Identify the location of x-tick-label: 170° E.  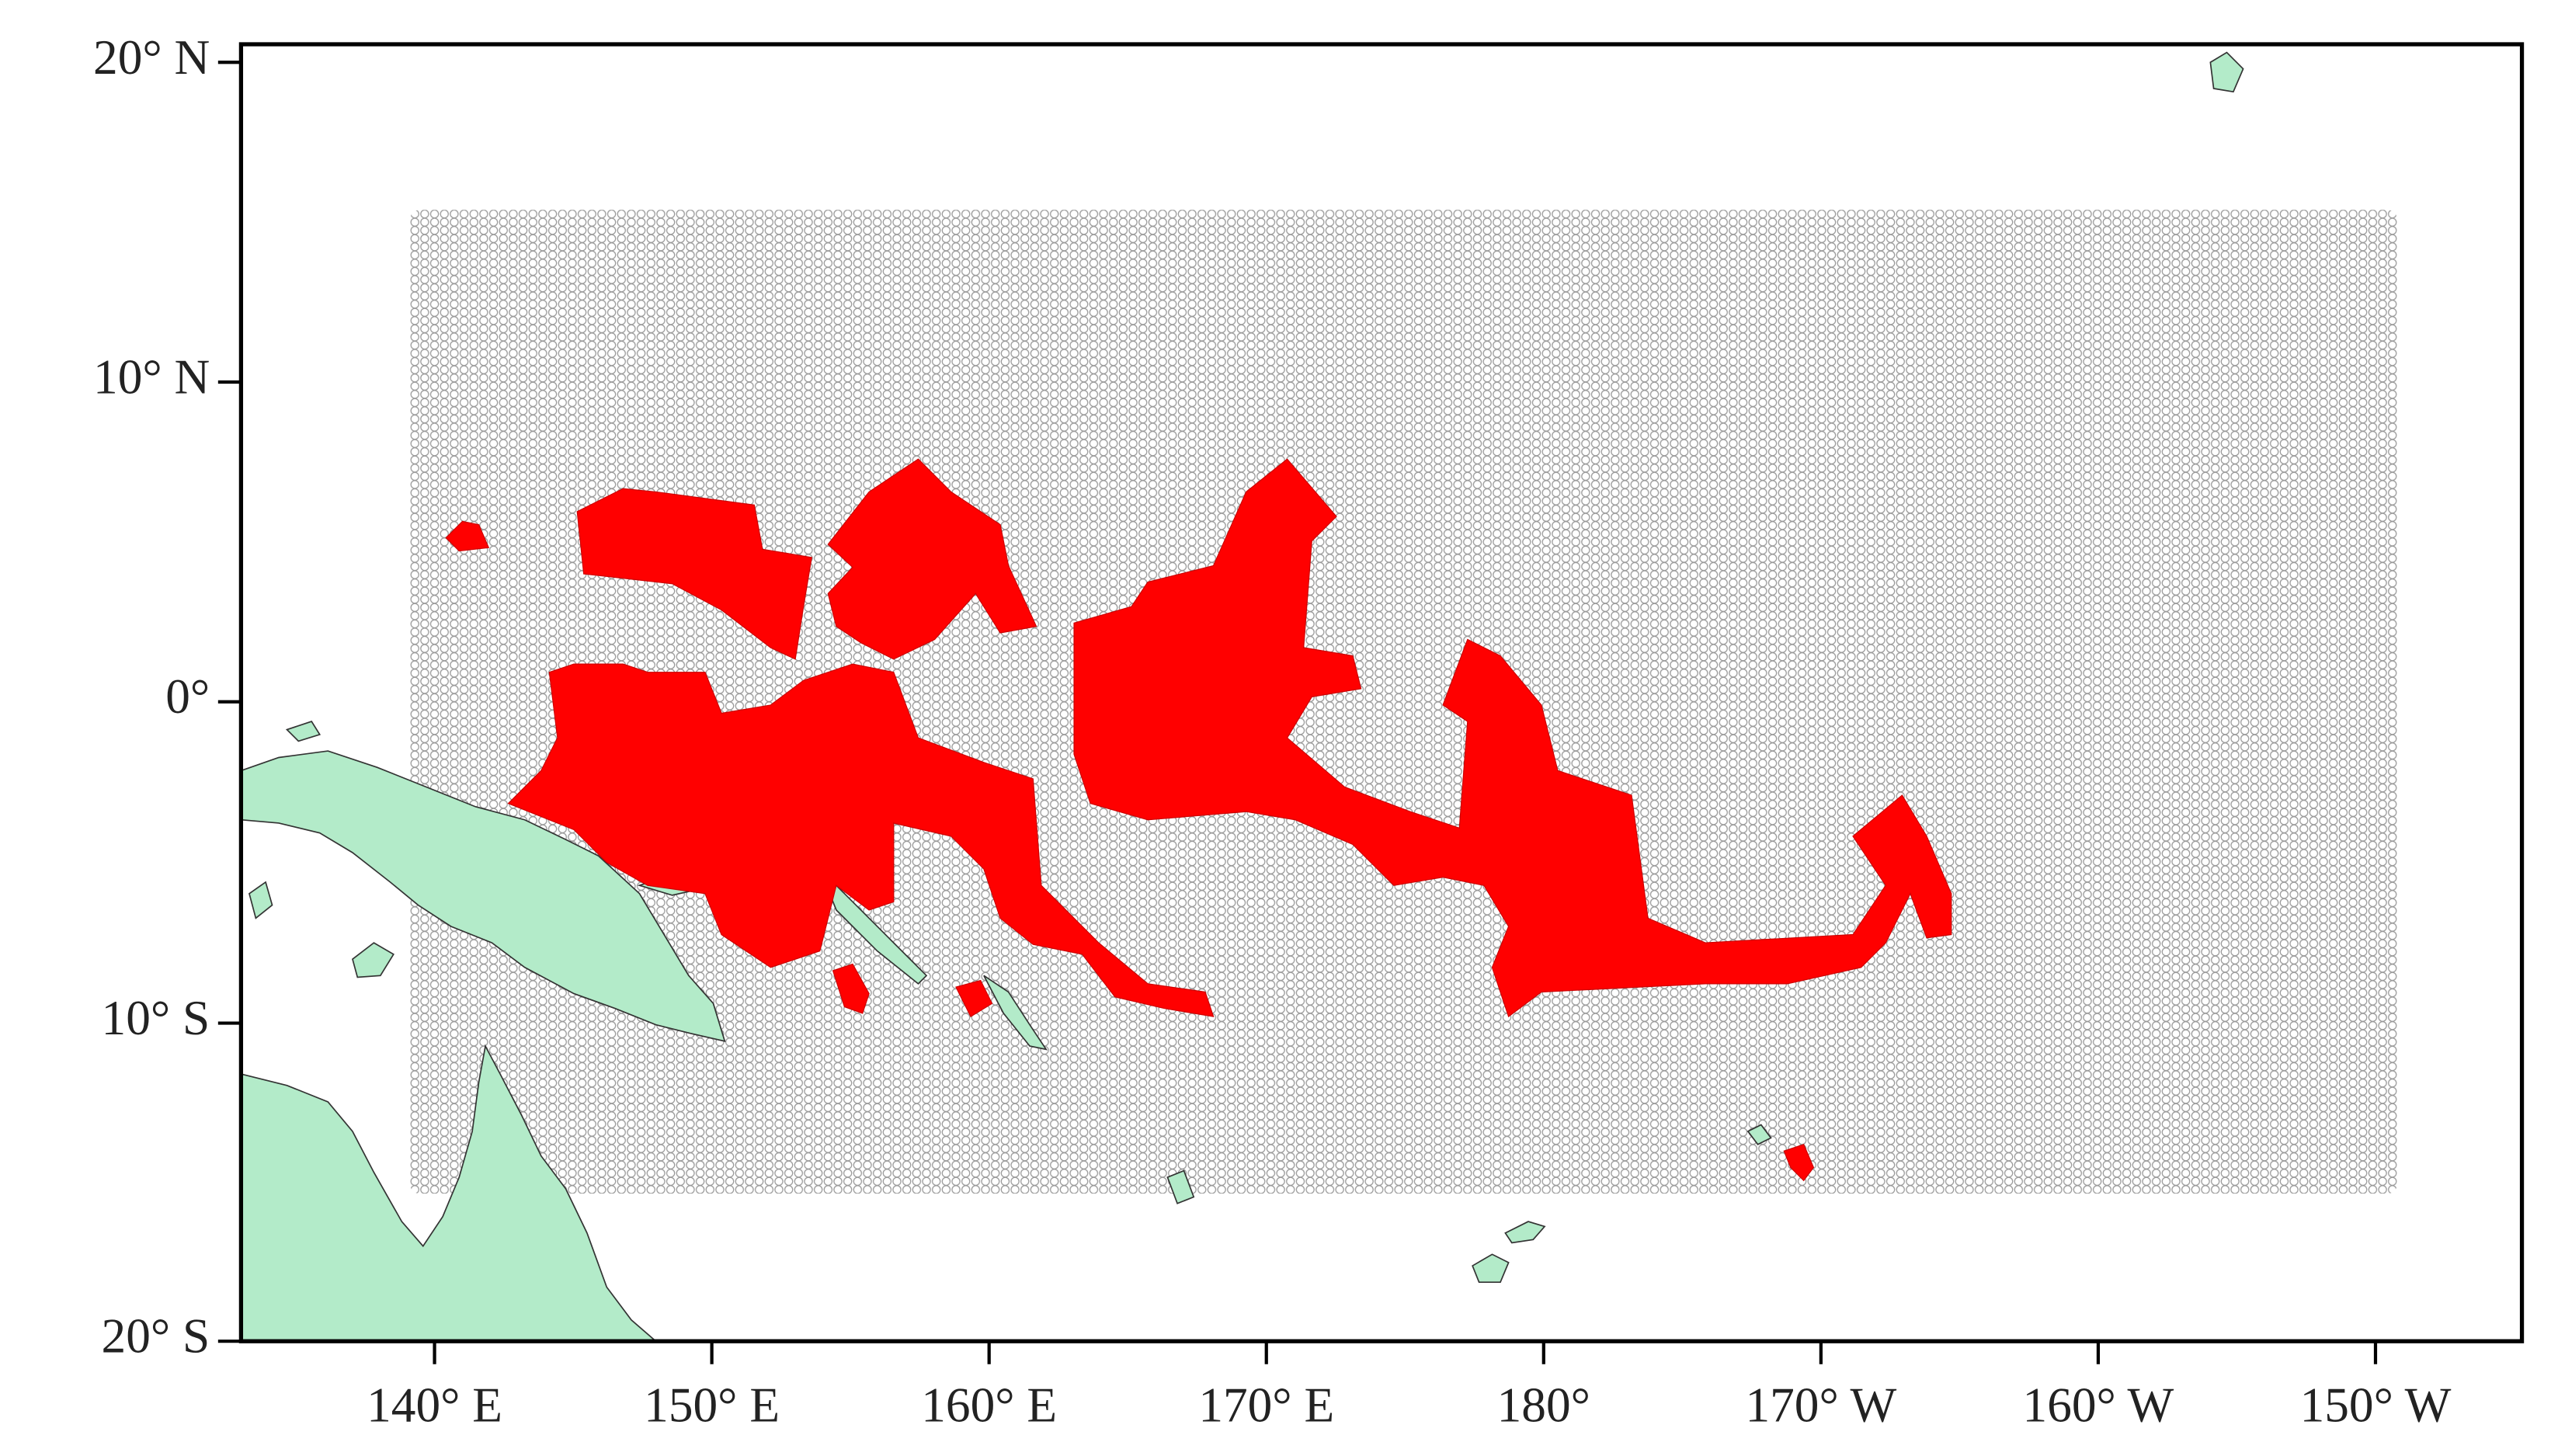
(1266, 1405).